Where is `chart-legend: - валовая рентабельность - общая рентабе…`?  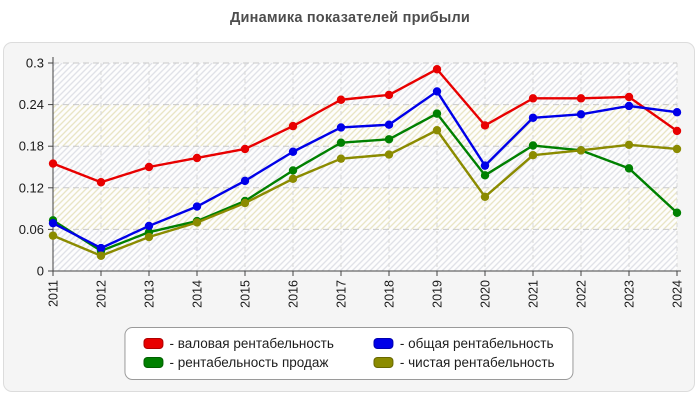 chart-legend: - валовая рентабельность - общая рентабе… is located at coordinates (349, 353).